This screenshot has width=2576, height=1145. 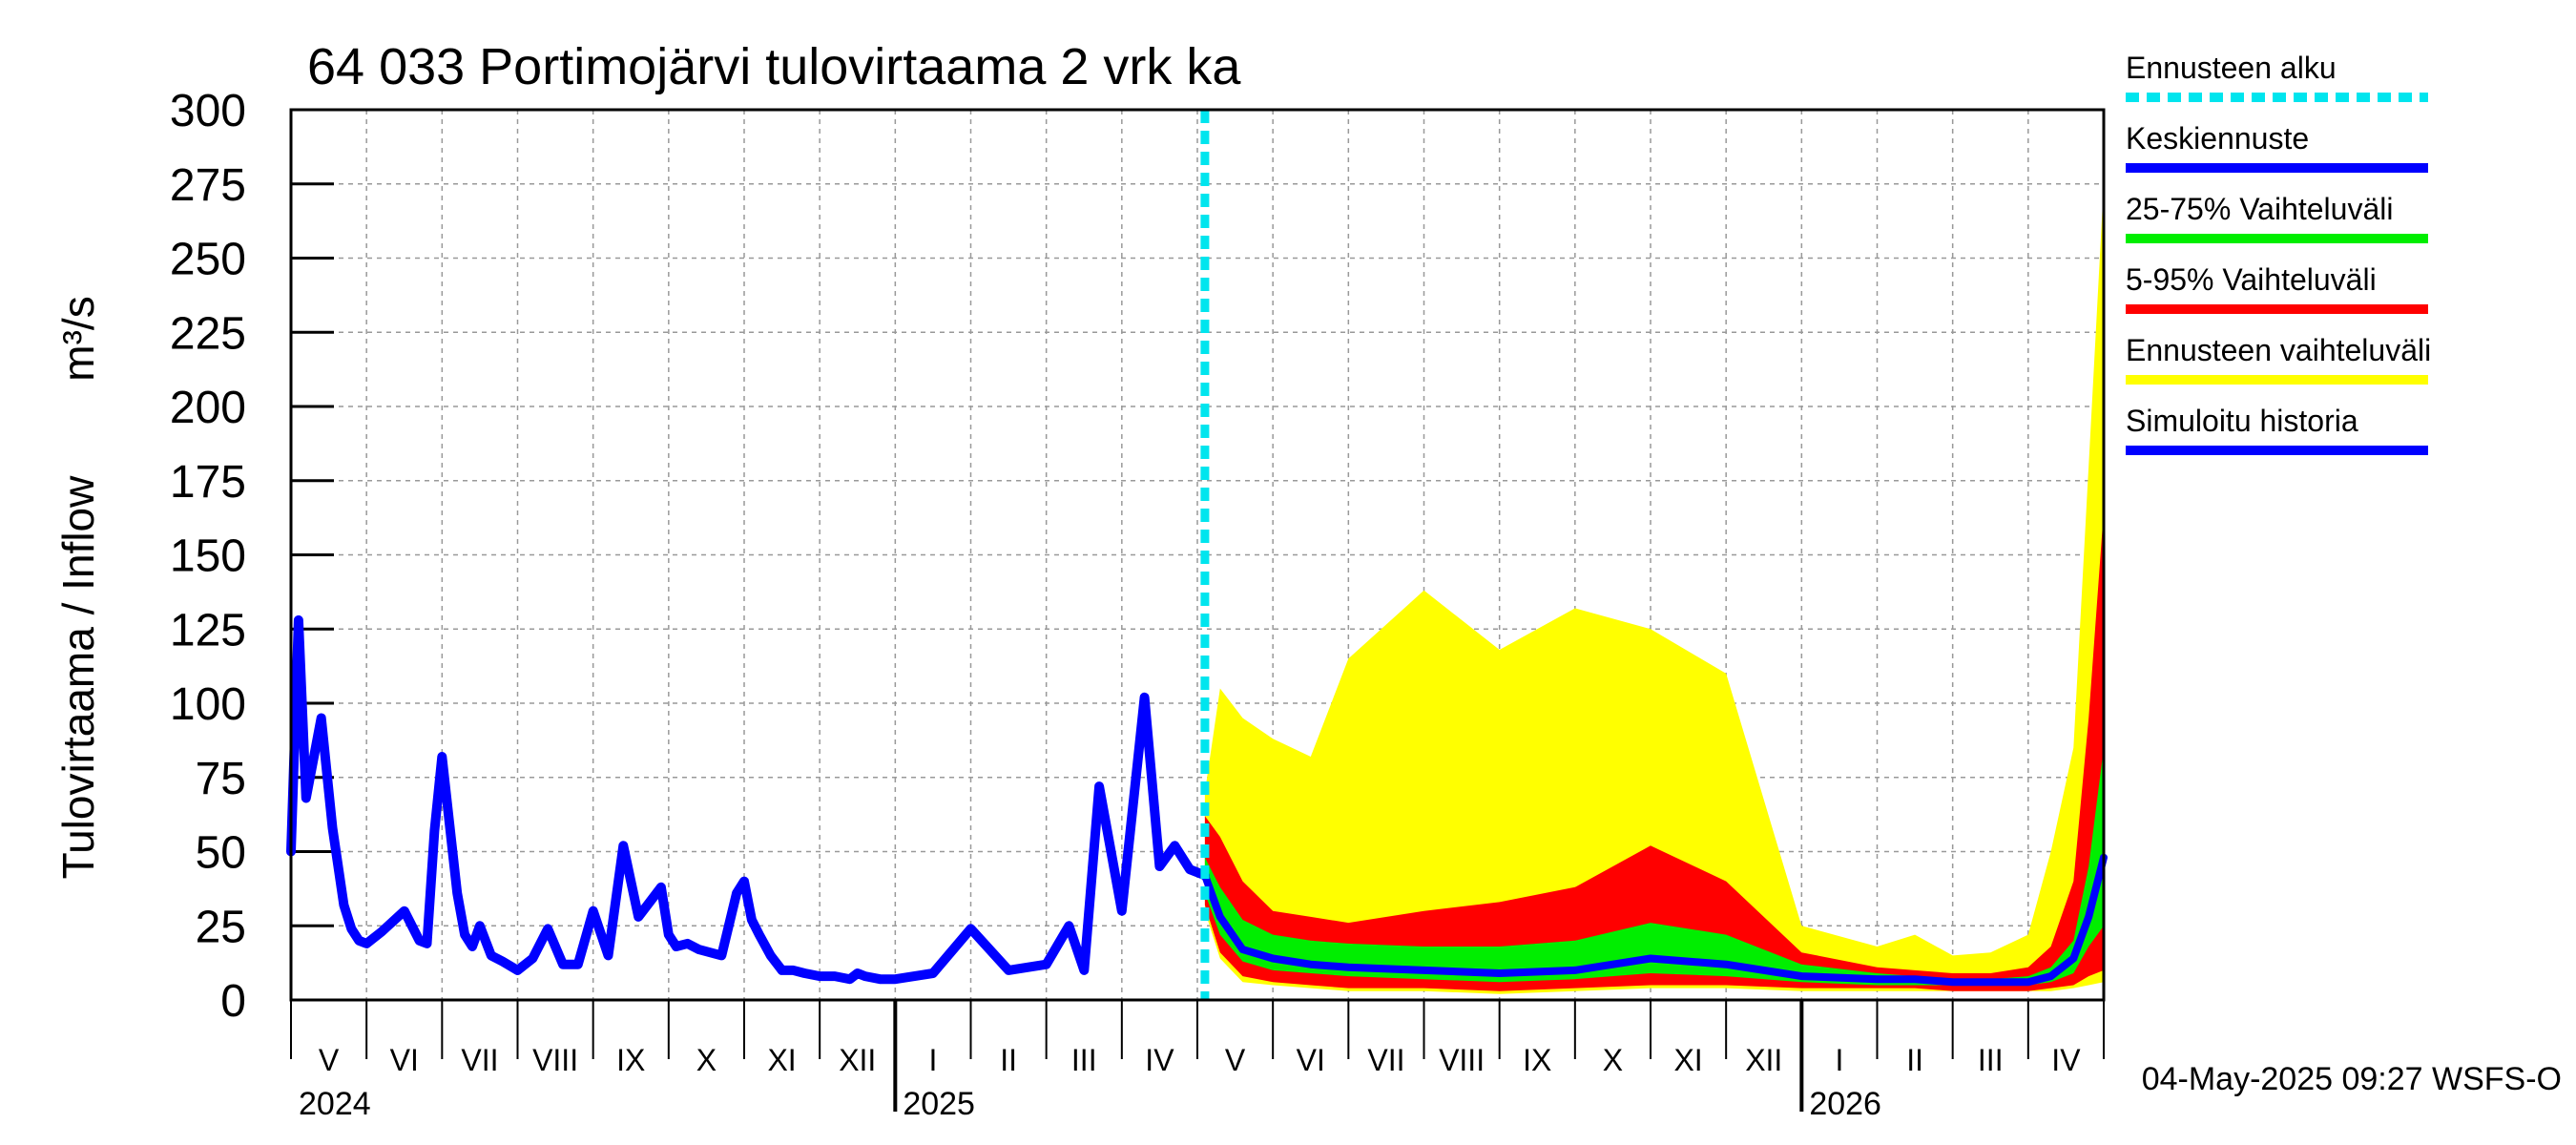 What do you see at coordinates (221, 853) in the screenshot?
I see `y-tick-label: 50` at bounding box center [221, 853].